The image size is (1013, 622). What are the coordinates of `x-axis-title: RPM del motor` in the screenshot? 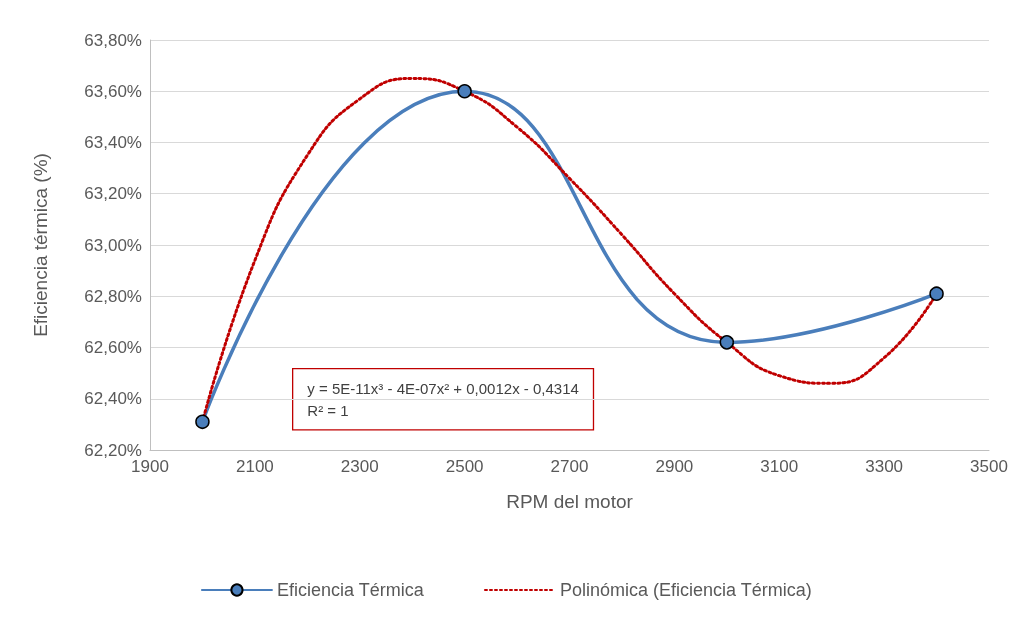 It's located at (570, 501).